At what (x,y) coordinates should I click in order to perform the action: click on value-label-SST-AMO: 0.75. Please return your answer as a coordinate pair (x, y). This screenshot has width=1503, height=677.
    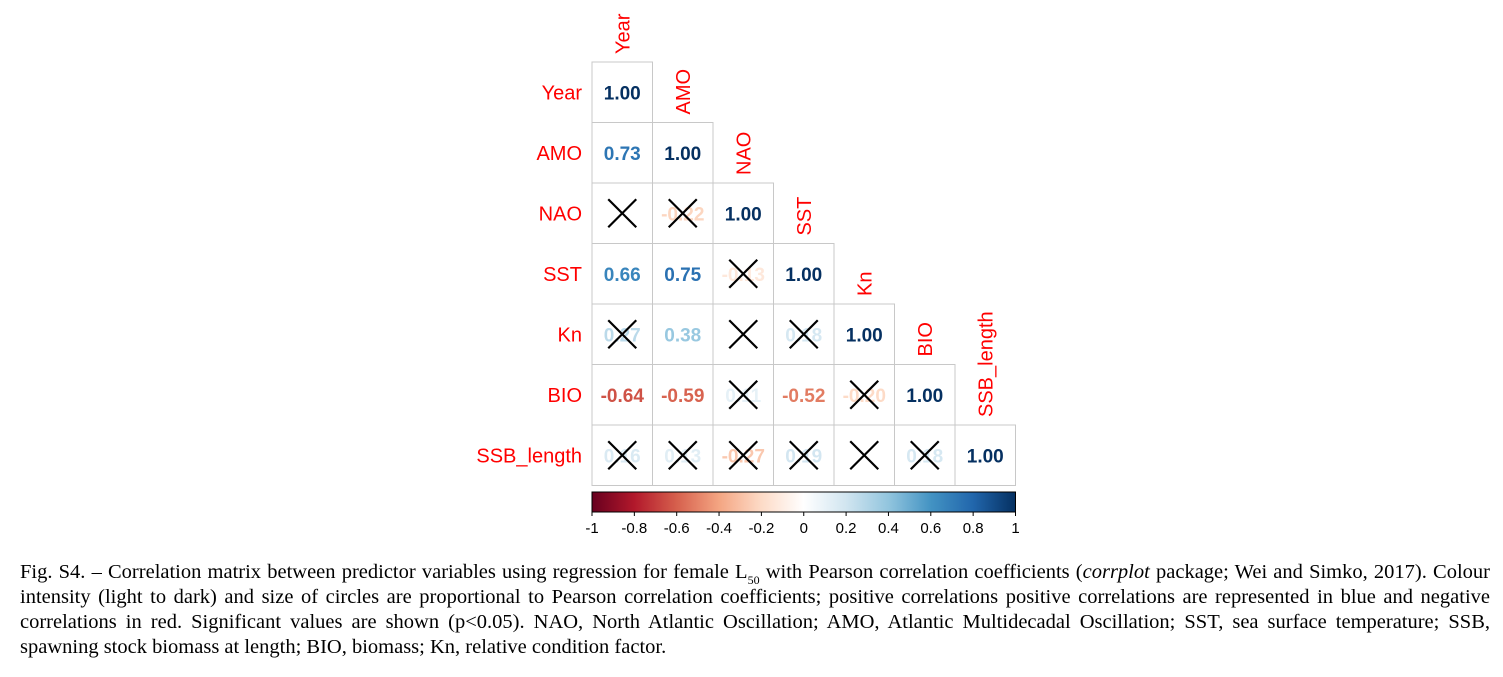
    Looking at the image, I should click on (682, 275).